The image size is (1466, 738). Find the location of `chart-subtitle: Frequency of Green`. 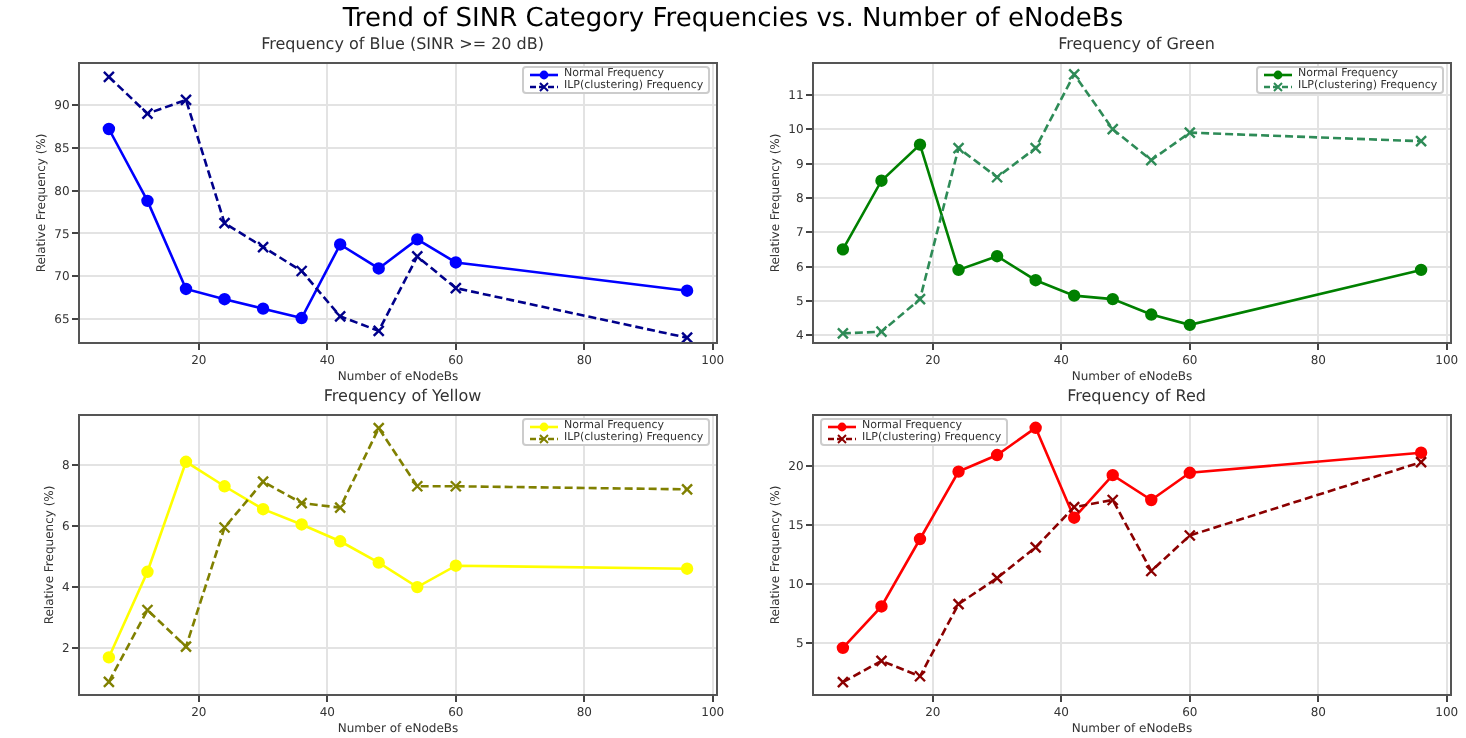

chart-subtitle: Frequency of Green is located at coordinates (1136, 43).